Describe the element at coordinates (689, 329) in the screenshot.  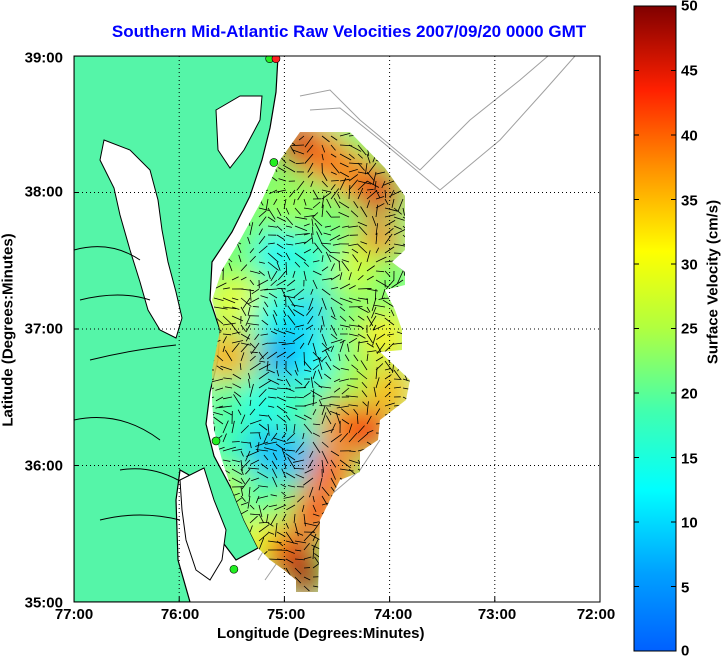
I see `colorbar-tick-label: 25` at that location.